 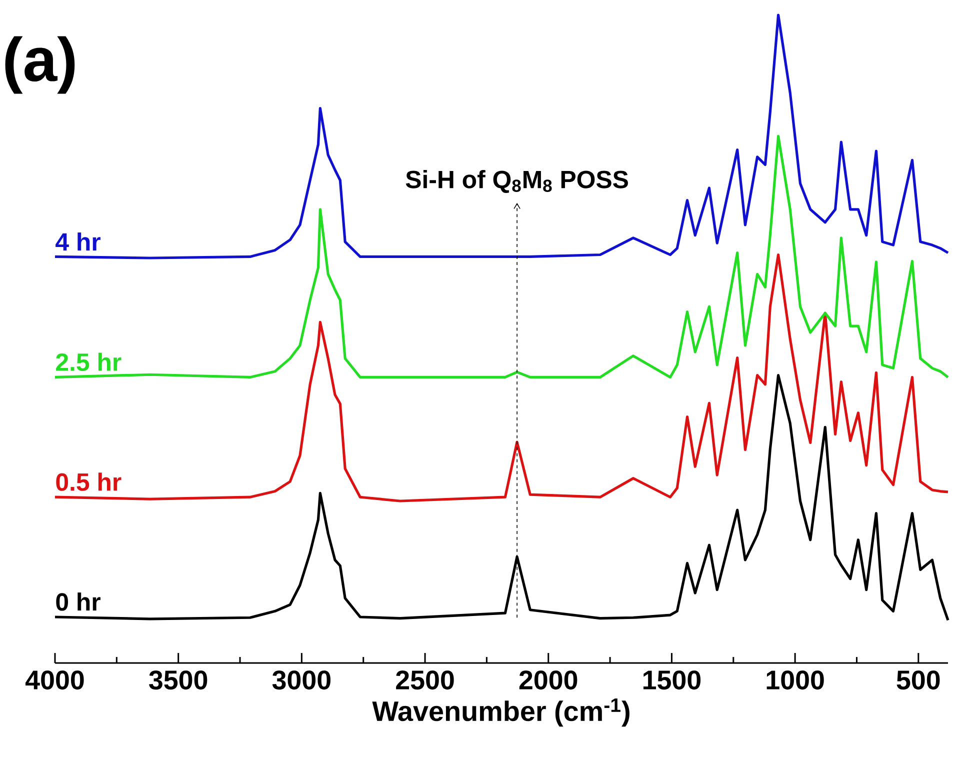 I want to click on chart-title: (a), so click(x=40, y=65).